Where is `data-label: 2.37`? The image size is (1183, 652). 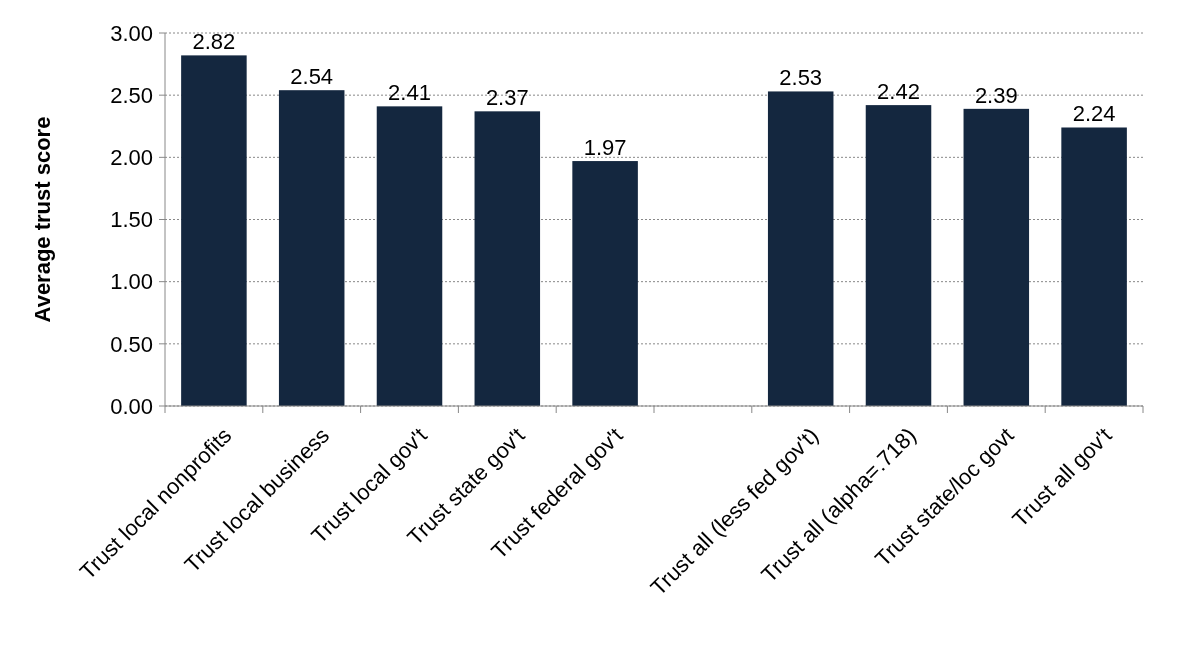
data-label: 2.37 is located at coordinates (507, 98).